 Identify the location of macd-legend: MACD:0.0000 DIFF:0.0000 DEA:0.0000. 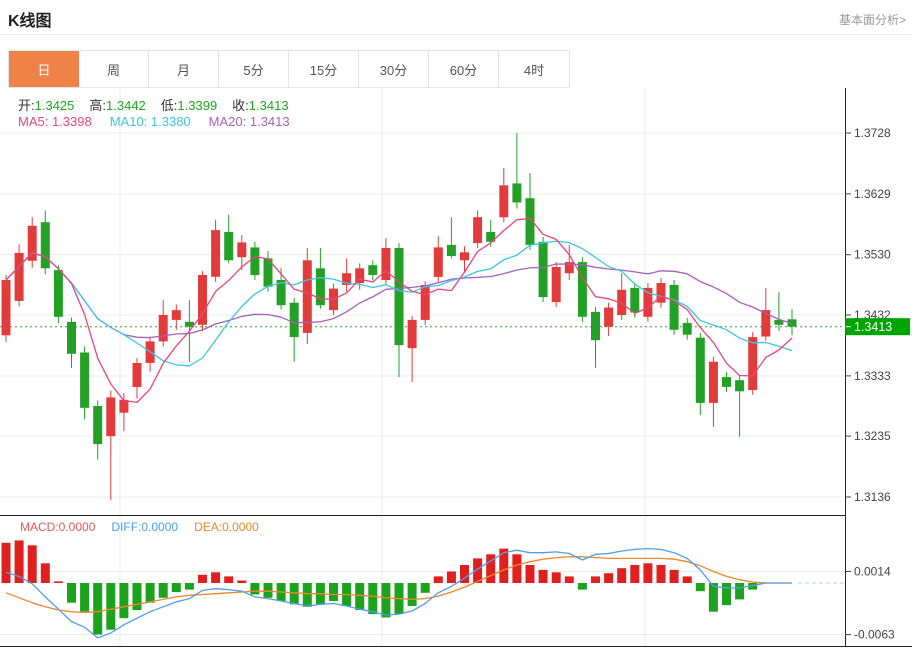
(139, 527).